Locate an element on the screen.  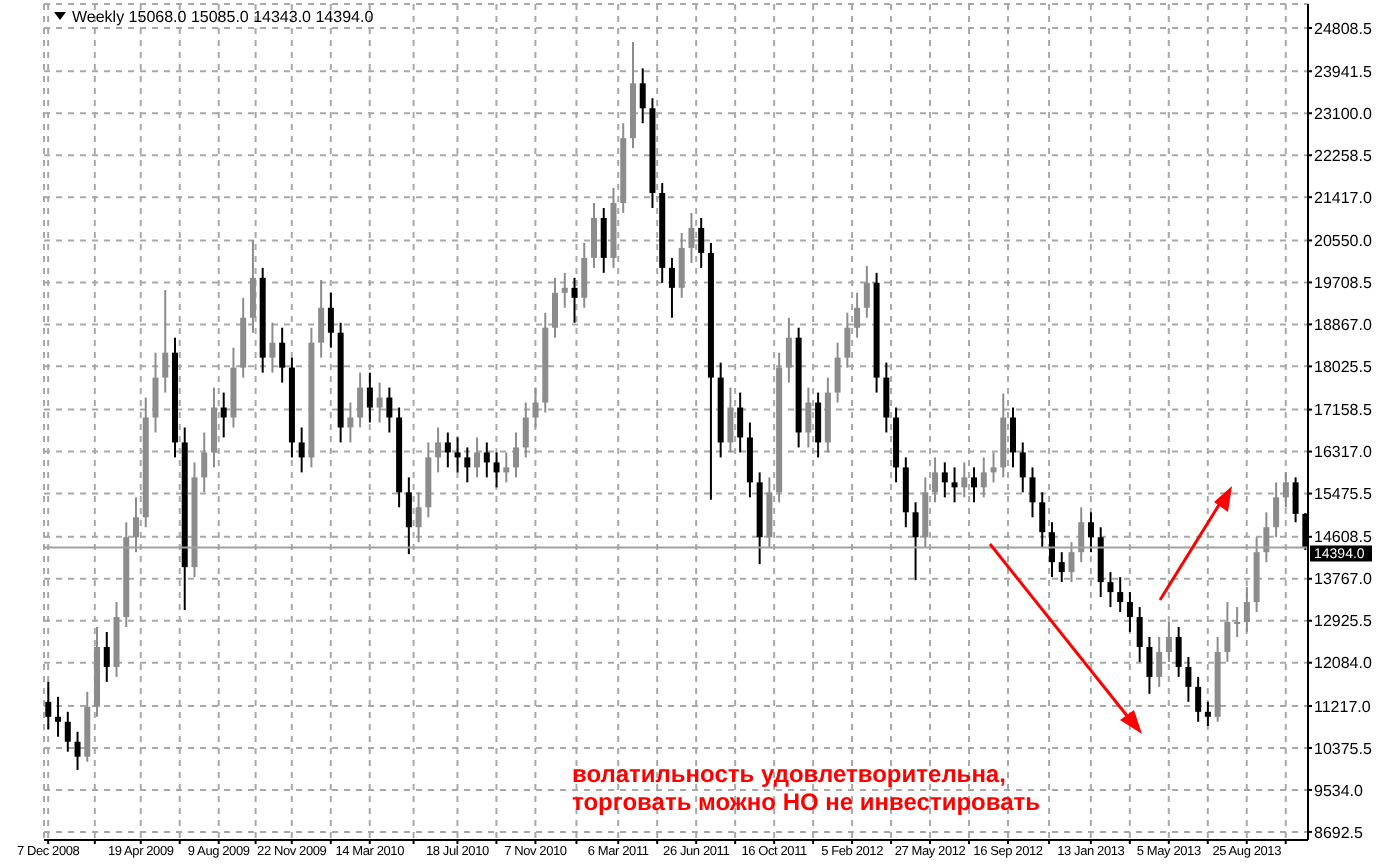
y-tick-label: 14608.5 is located at coordinates (1343, 537).